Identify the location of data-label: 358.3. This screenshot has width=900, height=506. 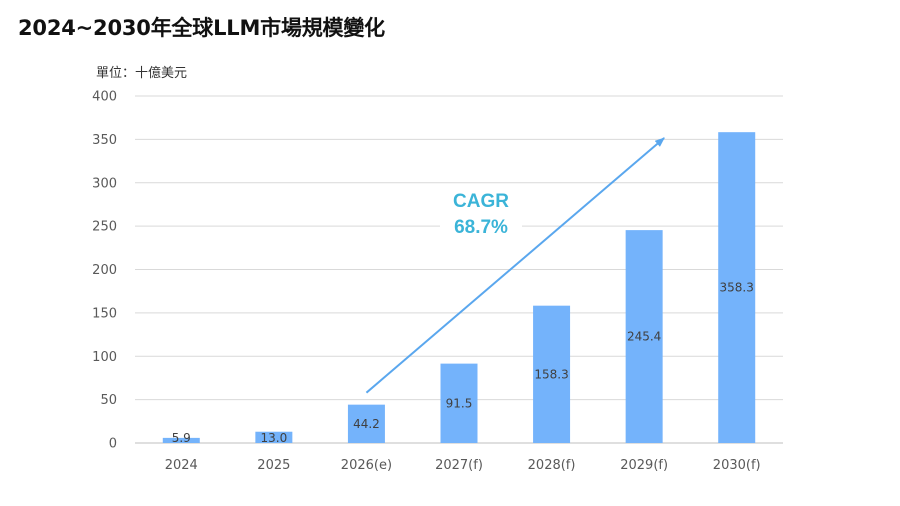
(737, 288).